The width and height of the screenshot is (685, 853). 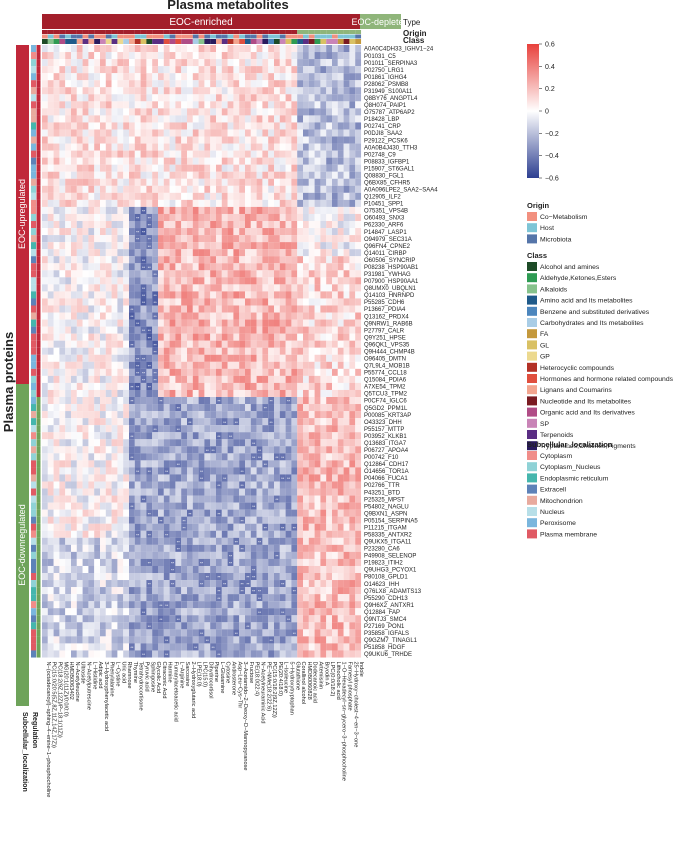 I want to click on regulation-cell, so click(x=38, y=232).